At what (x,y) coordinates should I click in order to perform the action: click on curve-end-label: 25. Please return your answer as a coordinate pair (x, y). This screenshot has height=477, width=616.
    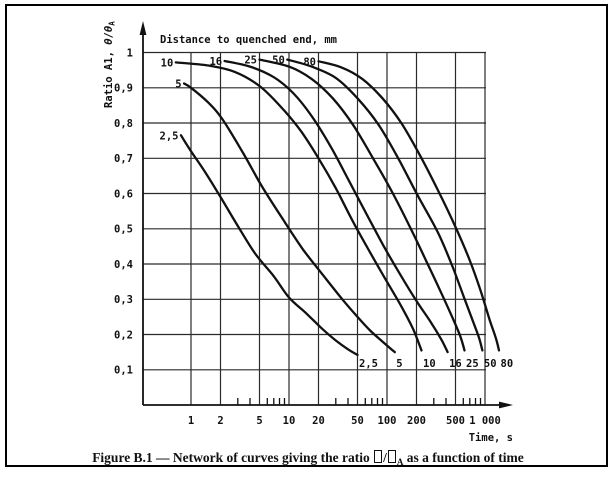
    Looking at the image, I should click on (472, 364).